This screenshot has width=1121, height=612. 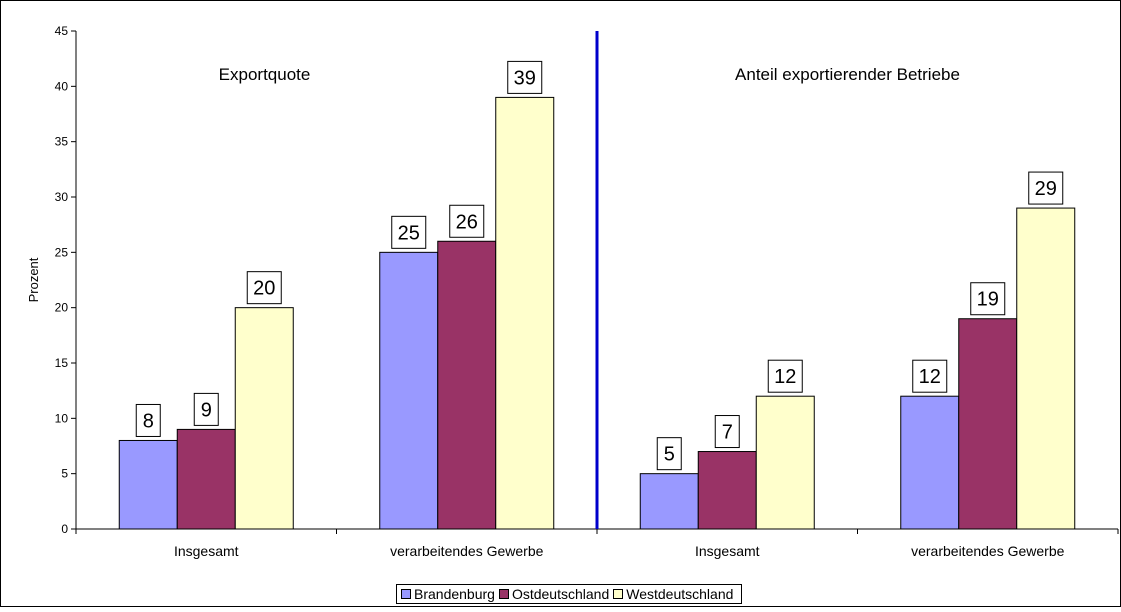 I want to click on data-label: 7, so click(x=727, y=433).